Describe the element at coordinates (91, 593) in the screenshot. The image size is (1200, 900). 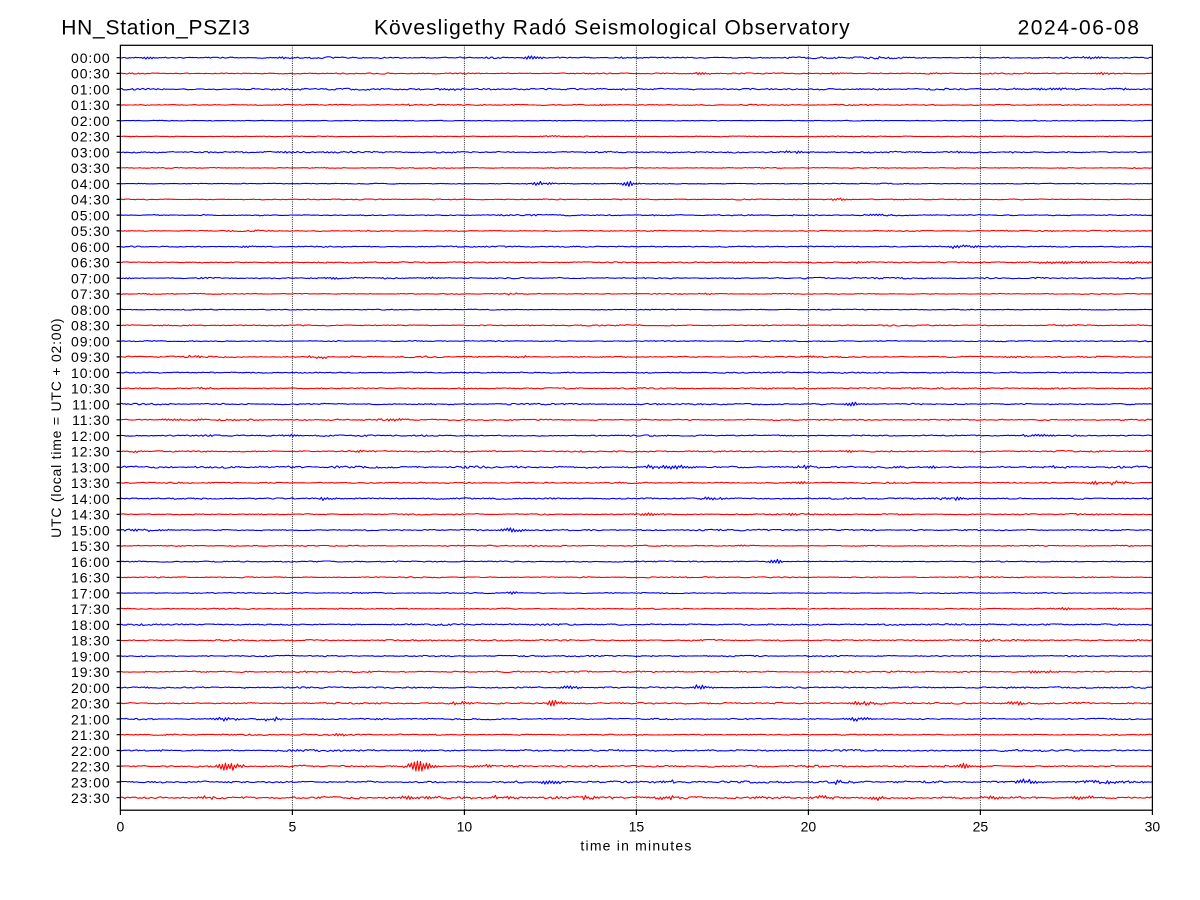
I see `svg-text: 17:00` at that location.